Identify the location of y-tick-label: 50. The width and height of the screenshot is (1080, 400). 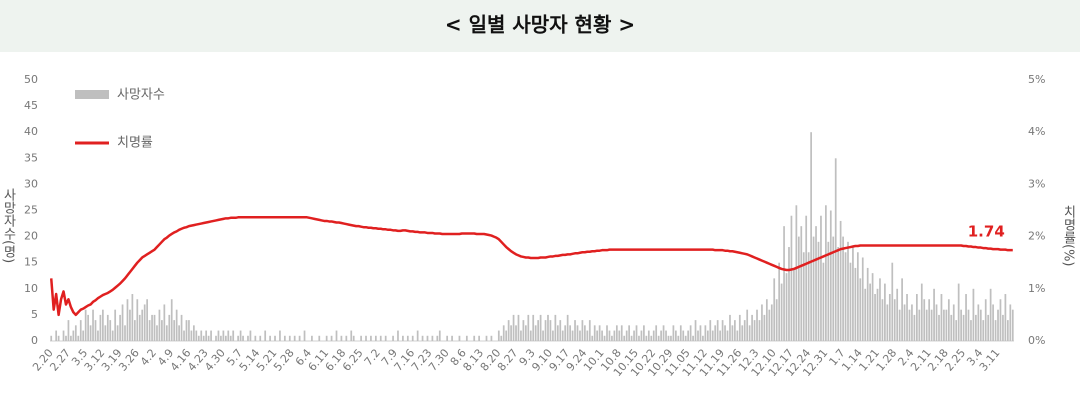
(31, 79).